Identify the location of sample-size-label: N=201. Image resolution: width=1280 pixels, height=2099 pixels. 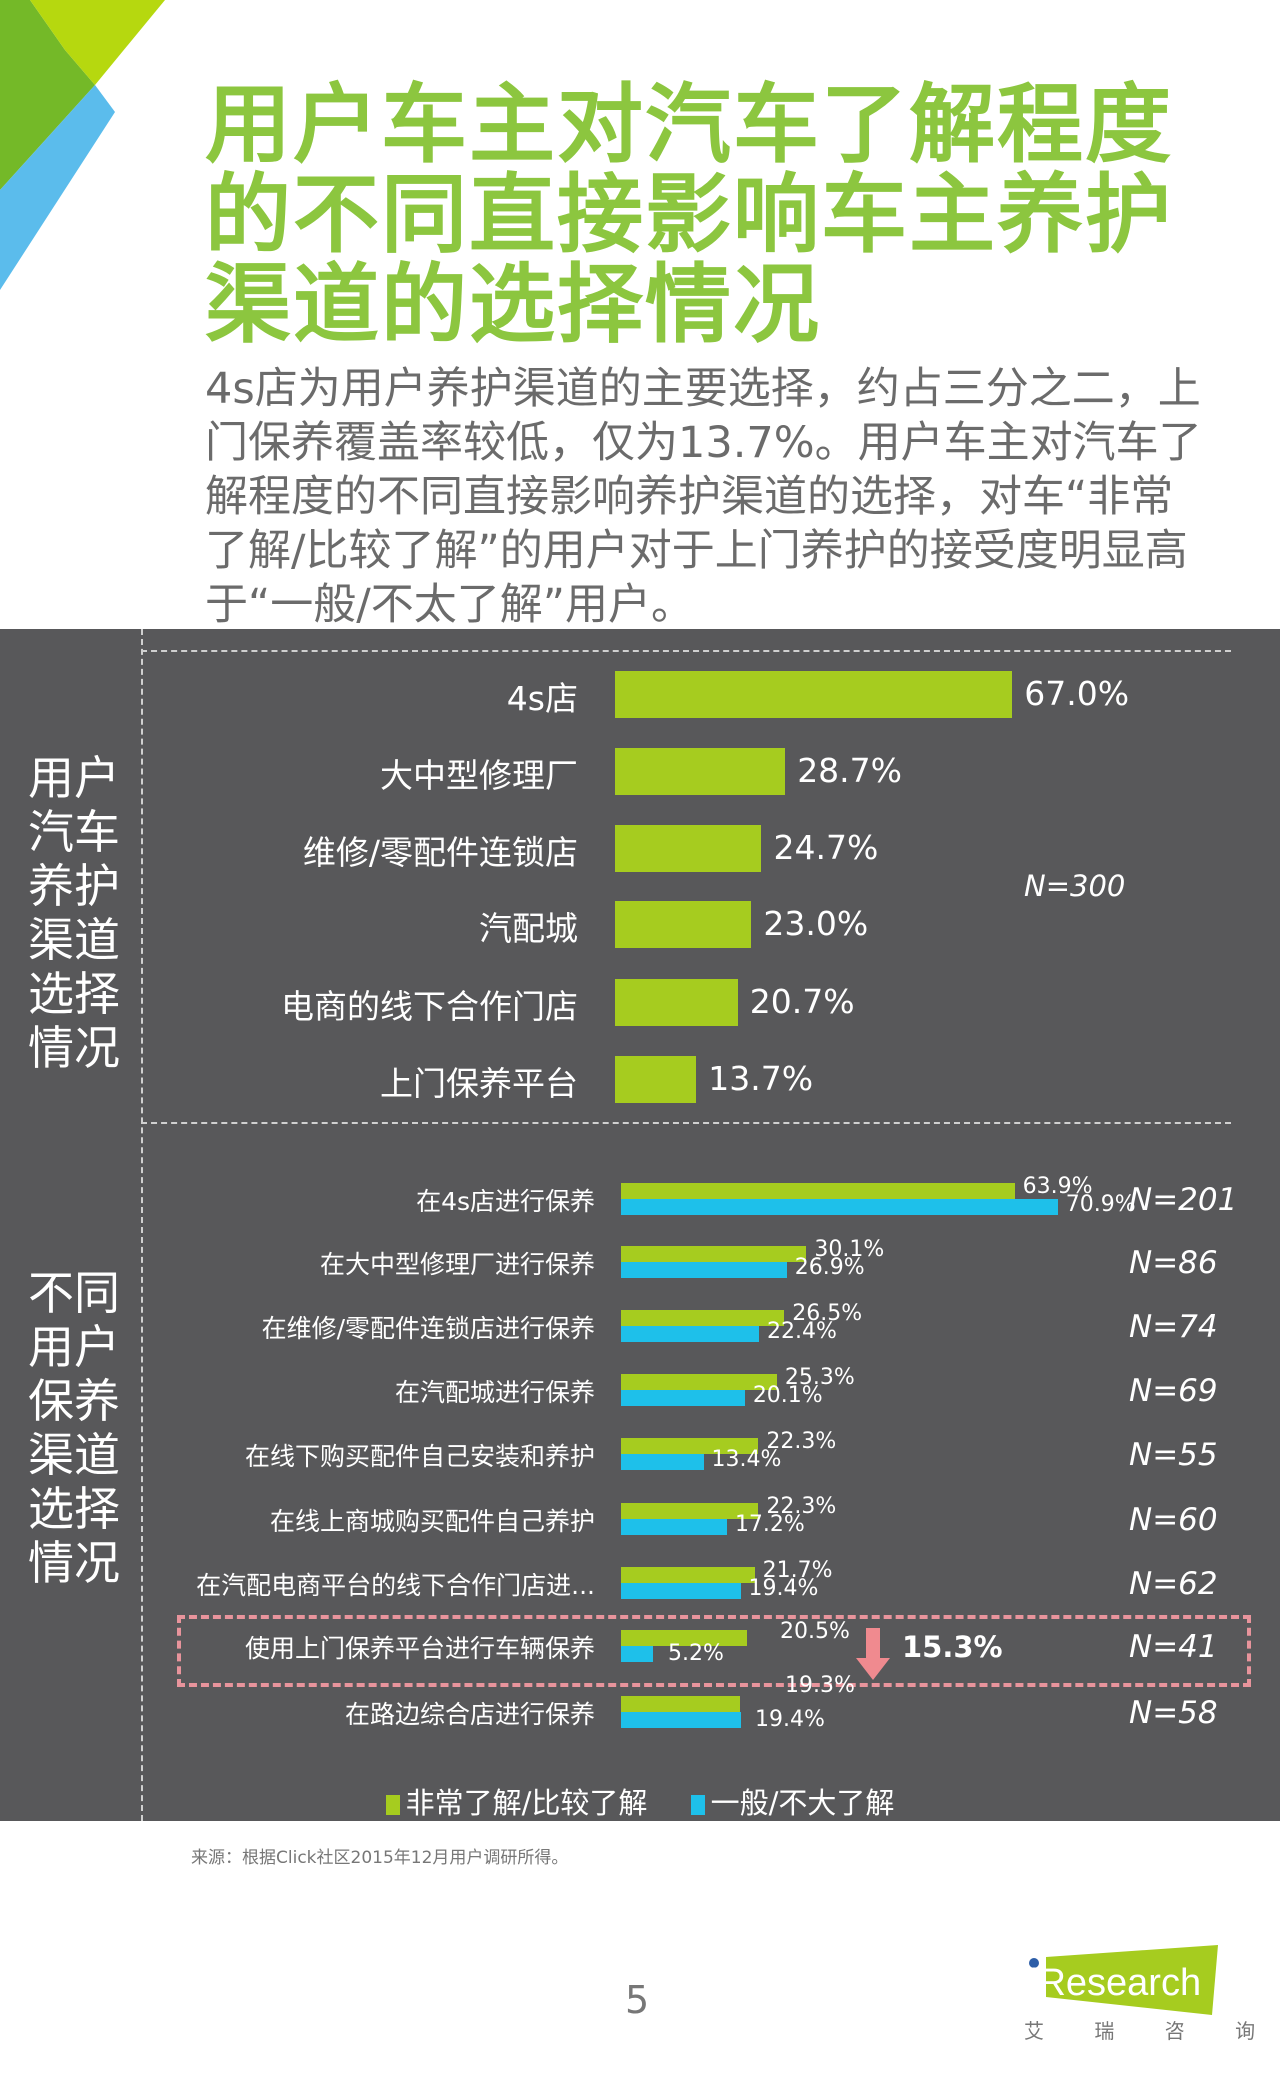
(1183, 1200).